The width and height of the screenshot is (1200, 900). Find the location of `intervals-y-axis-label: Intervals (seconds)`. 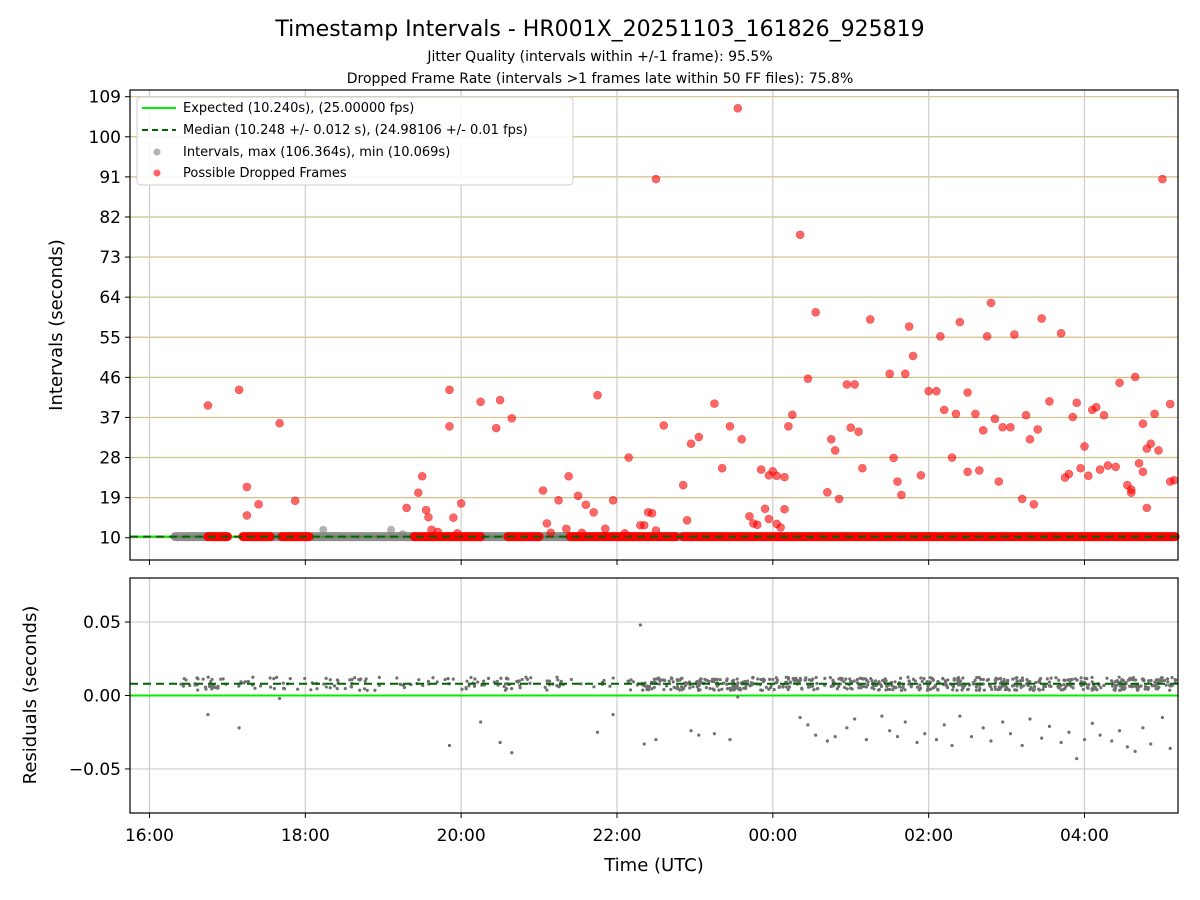

intervals-y-axis-label: Intervals (seconds) is located at coordinates (56, 325).